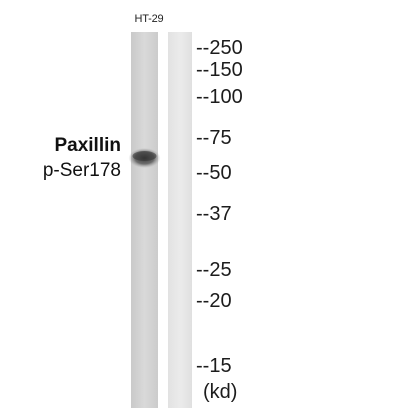 Image resolution: width=404 pixels, height=408 pixels. Describe the element at coordinates (144, 220) in the screenshot. I see `sample-lane` at that location.